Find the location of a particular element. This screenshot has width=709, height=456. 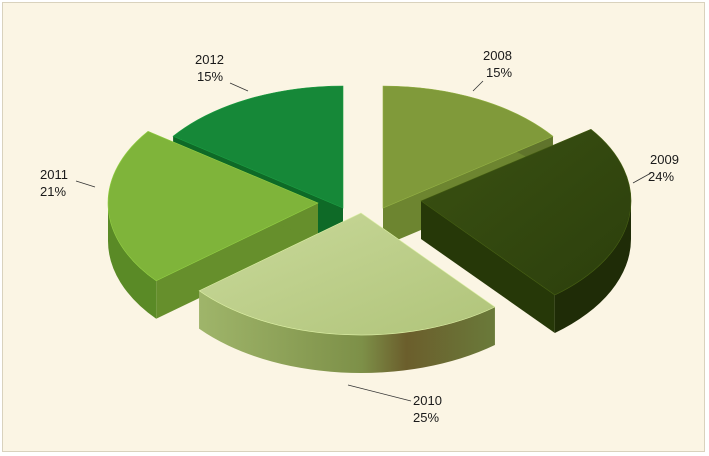

slice-top-2008 is located at coordinates (468, 147).